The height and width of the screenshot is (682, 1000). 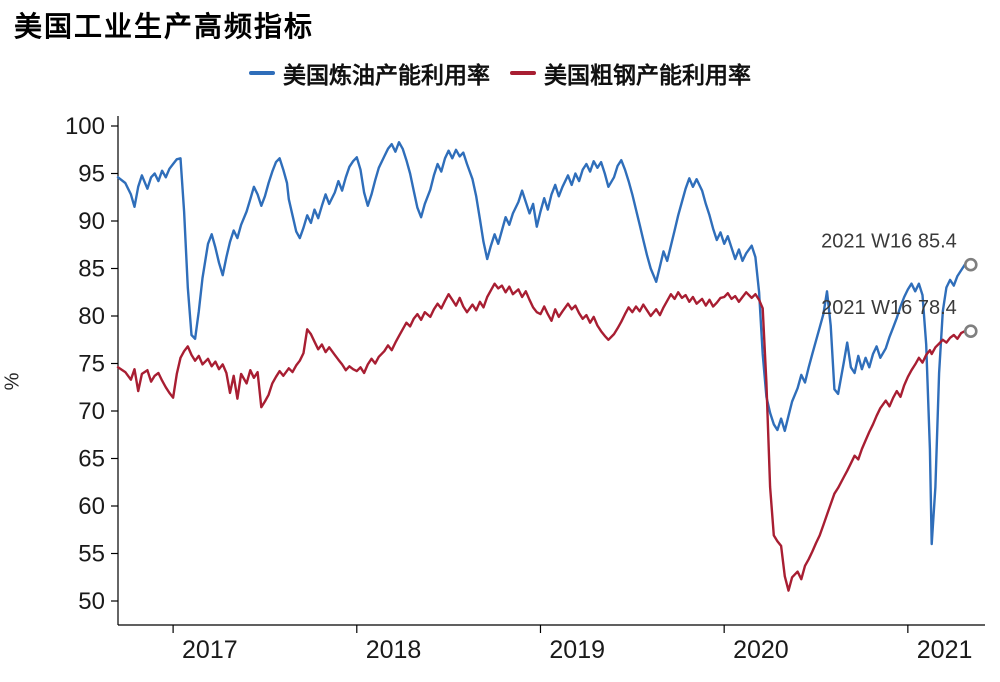 I want to click on legend-swatch-refinery-line, so click(x=262, y=72).